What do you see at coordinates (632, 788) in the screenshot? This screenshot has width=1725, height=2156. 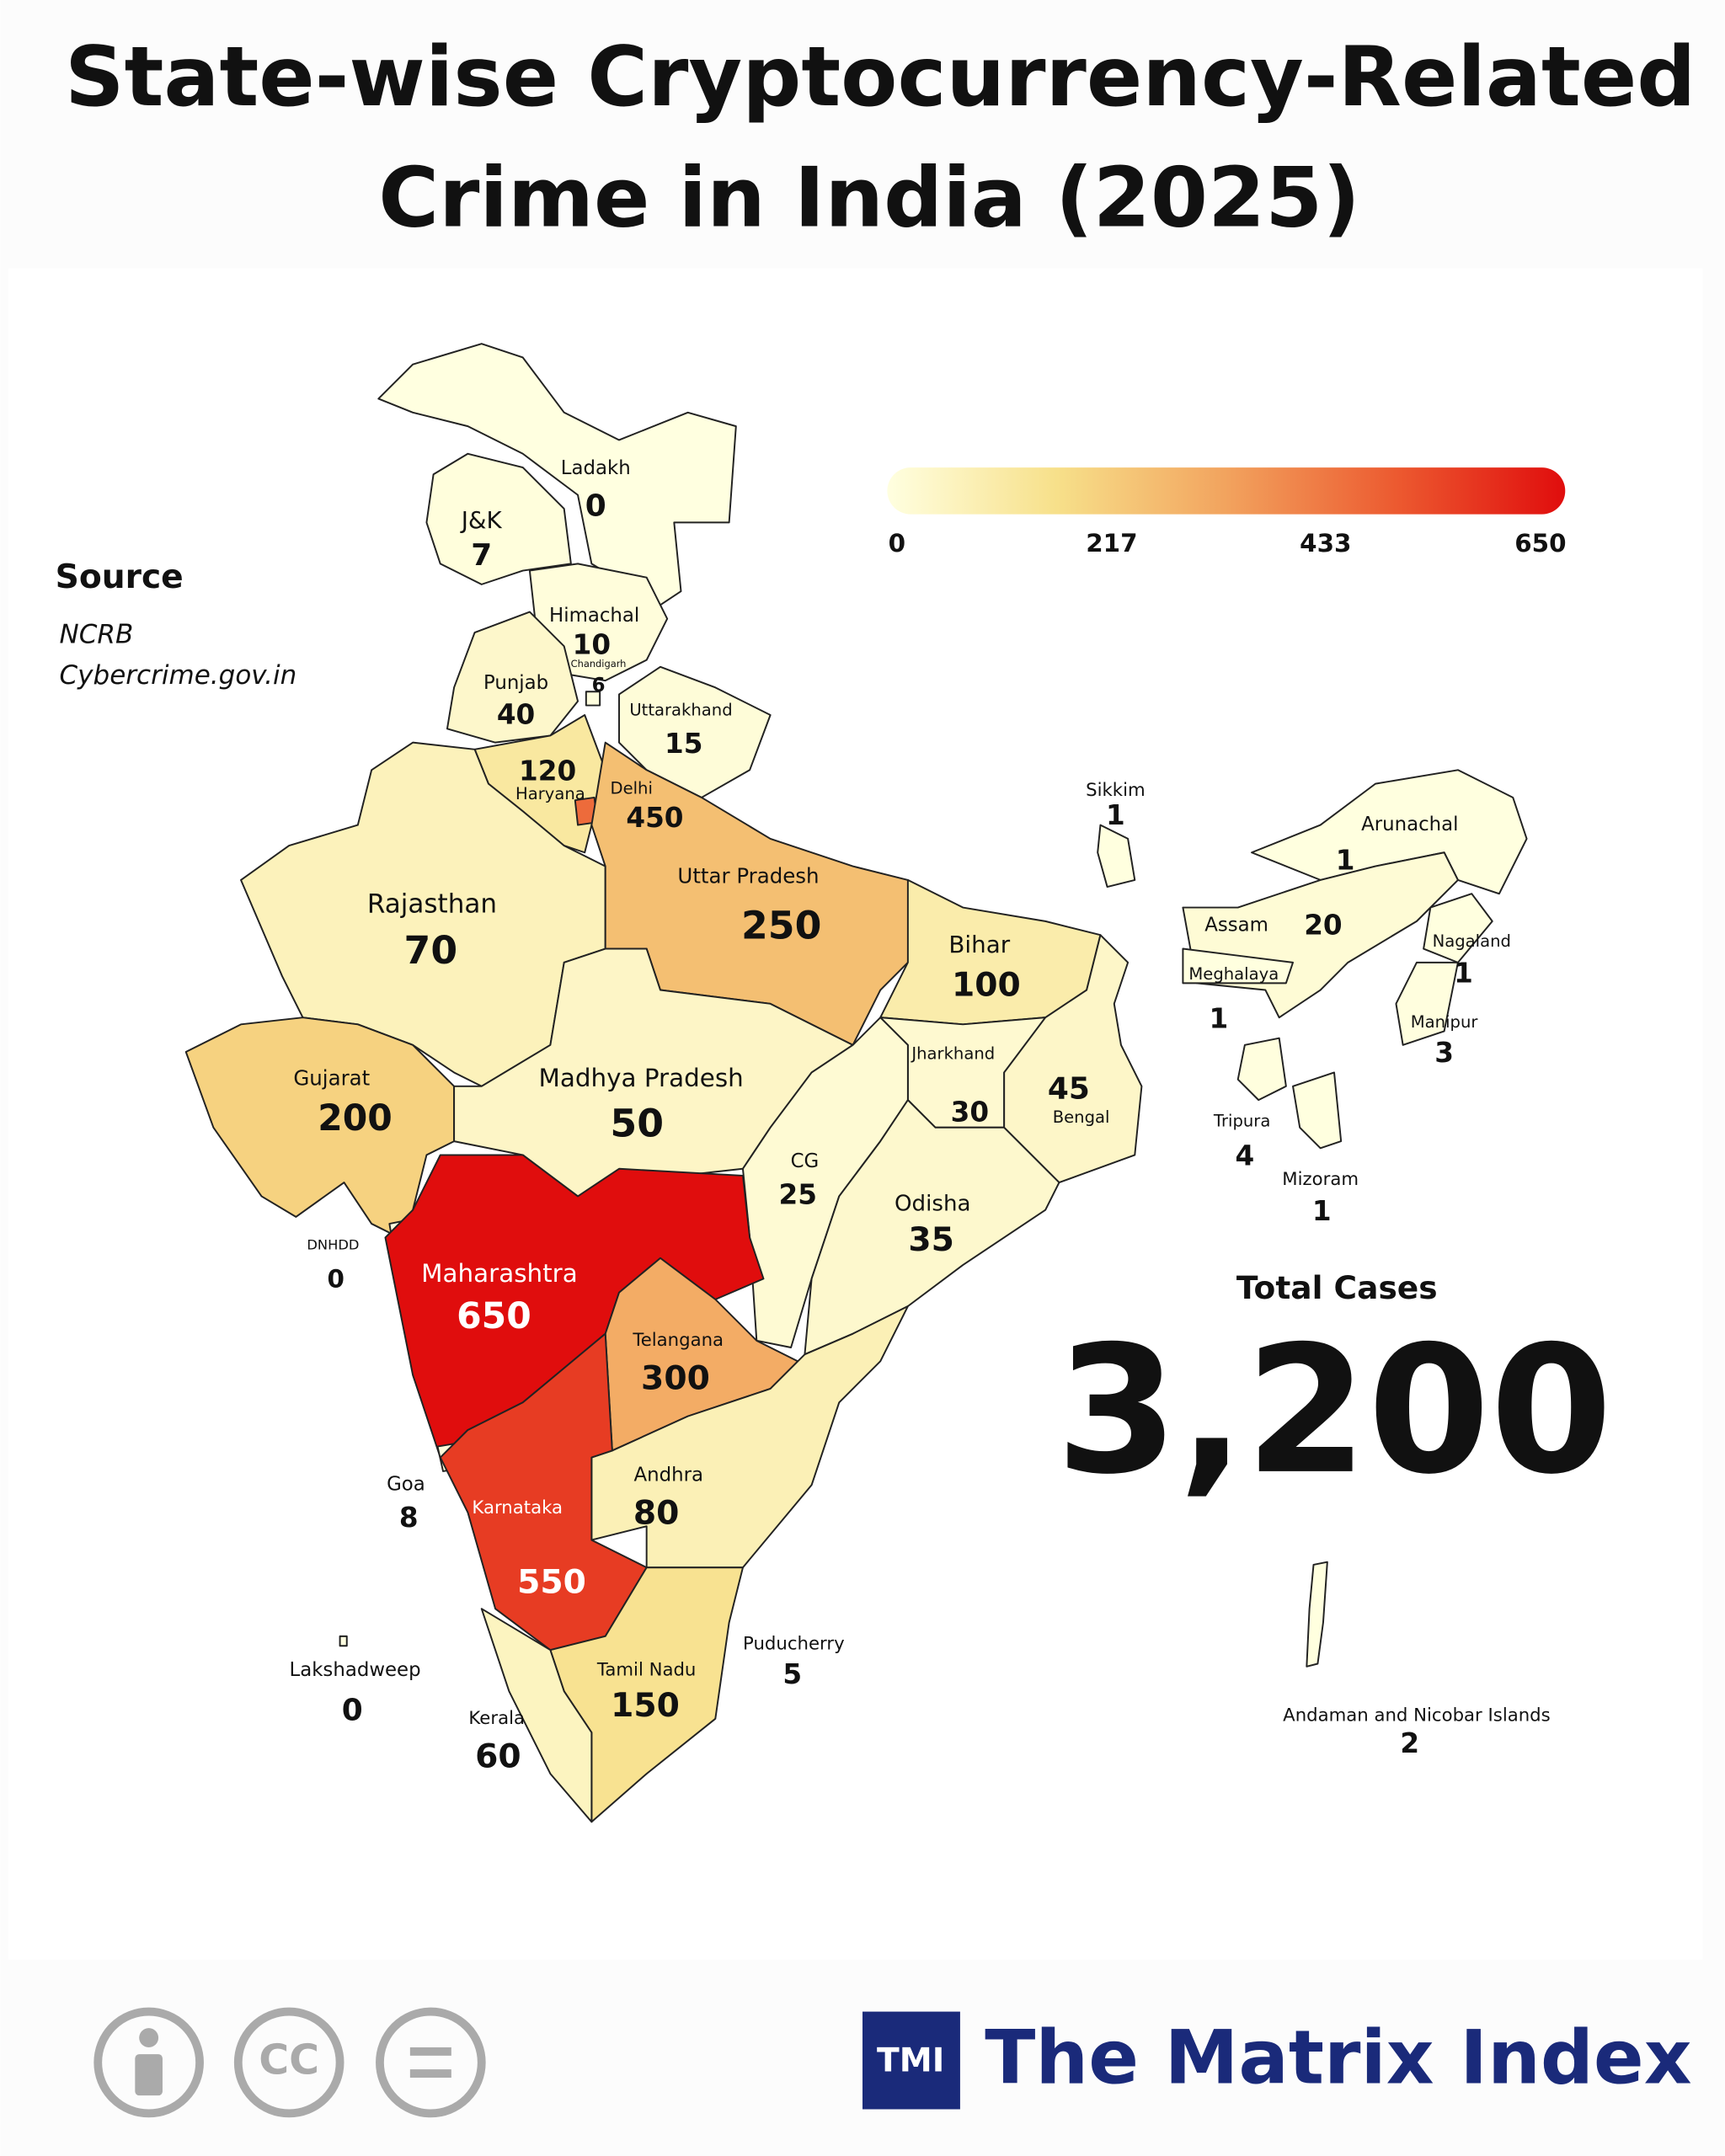 I see `region-name: Delhi` at bounding box center [632, 788].